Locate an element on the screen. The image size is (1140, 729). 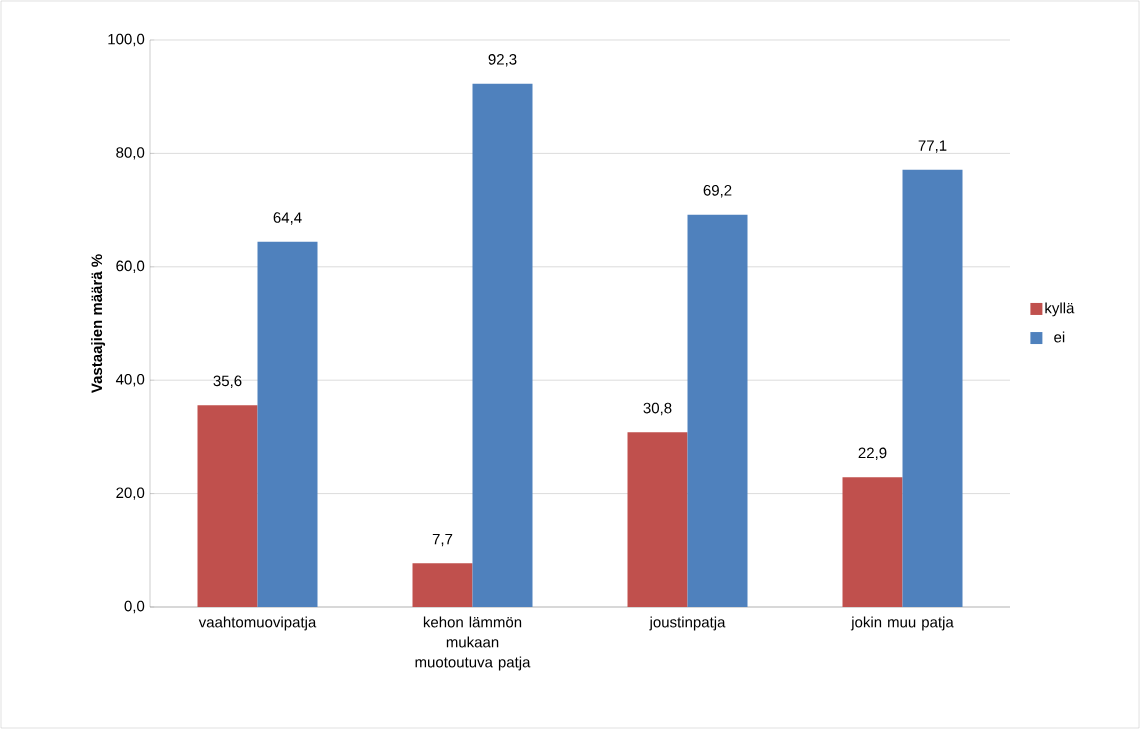
data-label: 69,2 is located at coordinates (717, 191).